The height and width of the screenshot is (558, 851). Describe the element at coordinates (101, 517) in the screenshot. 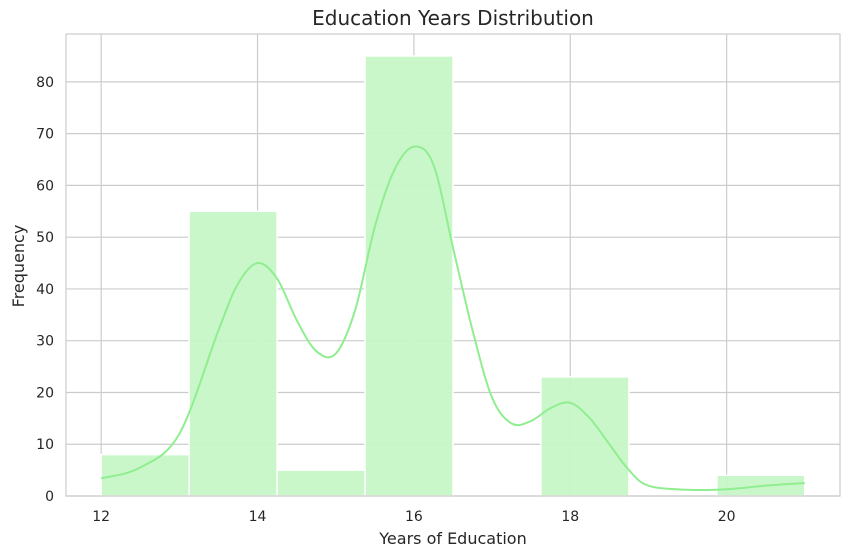

I see `x-tick-label: 12` at that location.